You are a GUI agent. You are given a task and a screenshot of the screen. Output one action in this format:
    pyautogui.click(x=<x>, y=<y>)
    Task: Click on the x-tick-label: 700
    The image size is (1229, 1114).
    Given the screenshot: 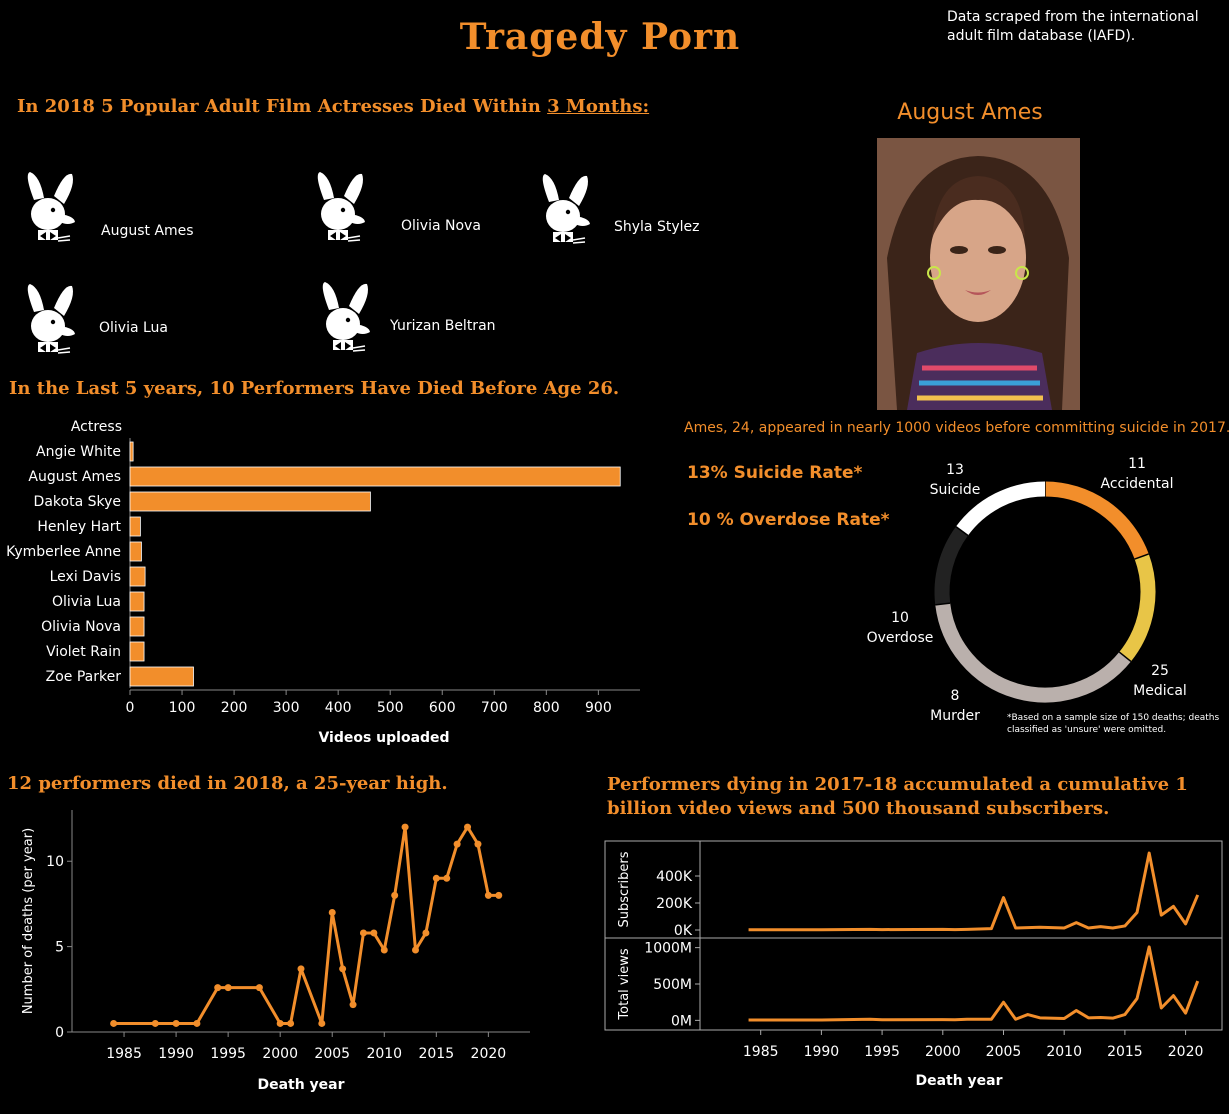 What is the action you would take?
    pyautogui.click(x=494, y=708)
    